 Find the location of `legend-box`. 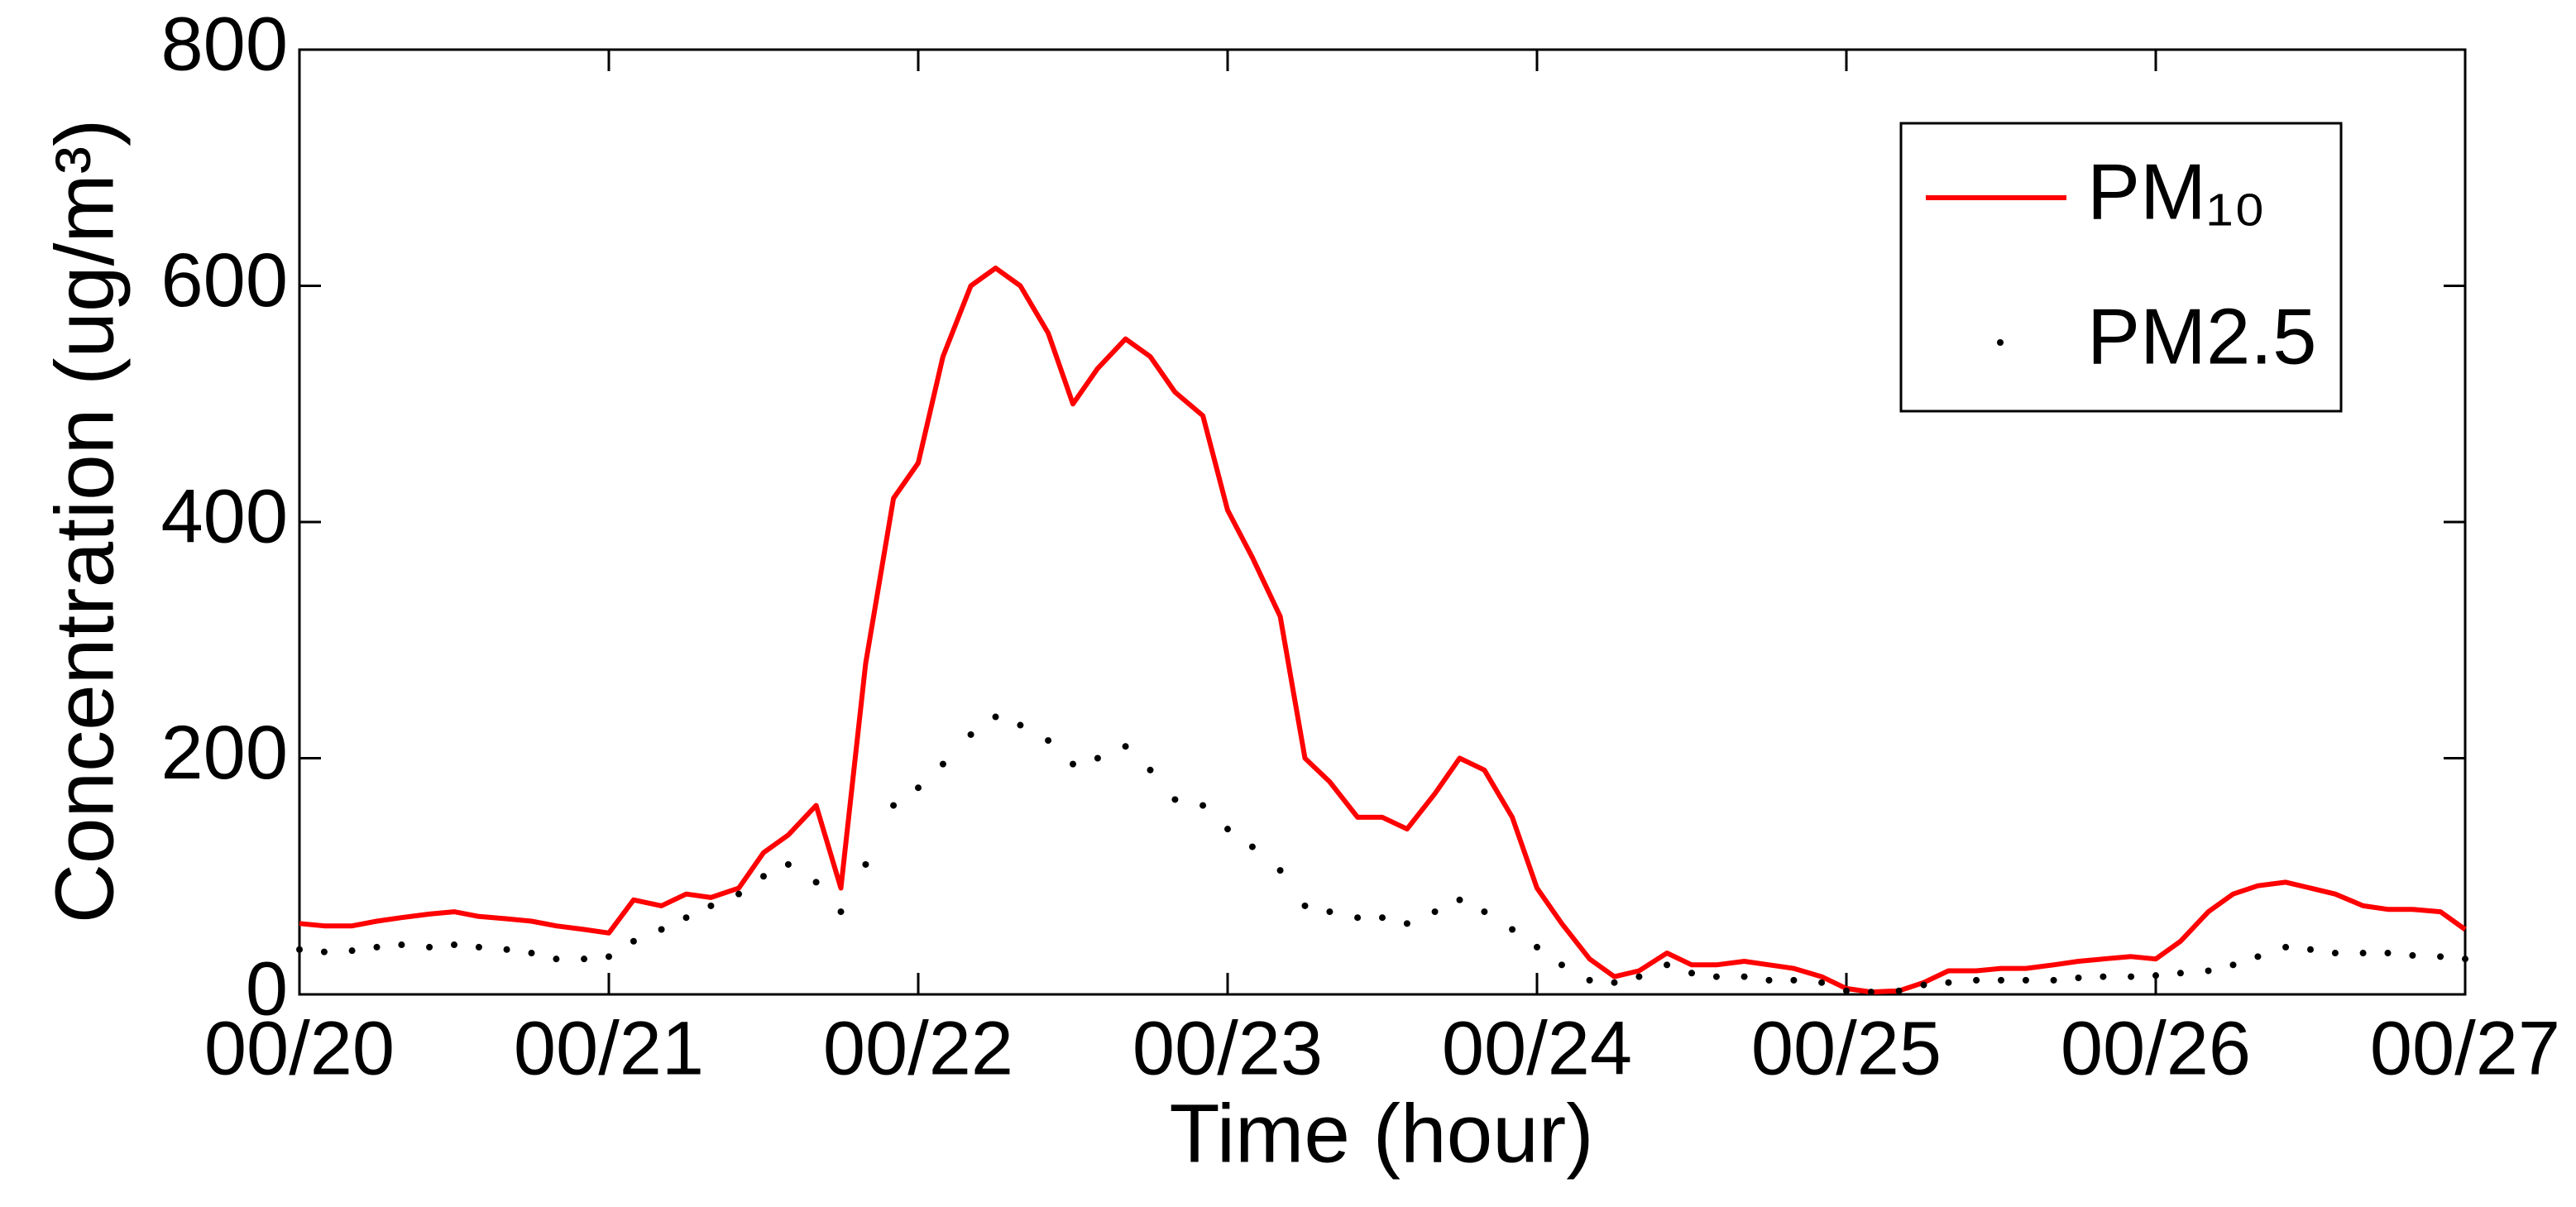

legend-box is located at coordinates (2121, 267).